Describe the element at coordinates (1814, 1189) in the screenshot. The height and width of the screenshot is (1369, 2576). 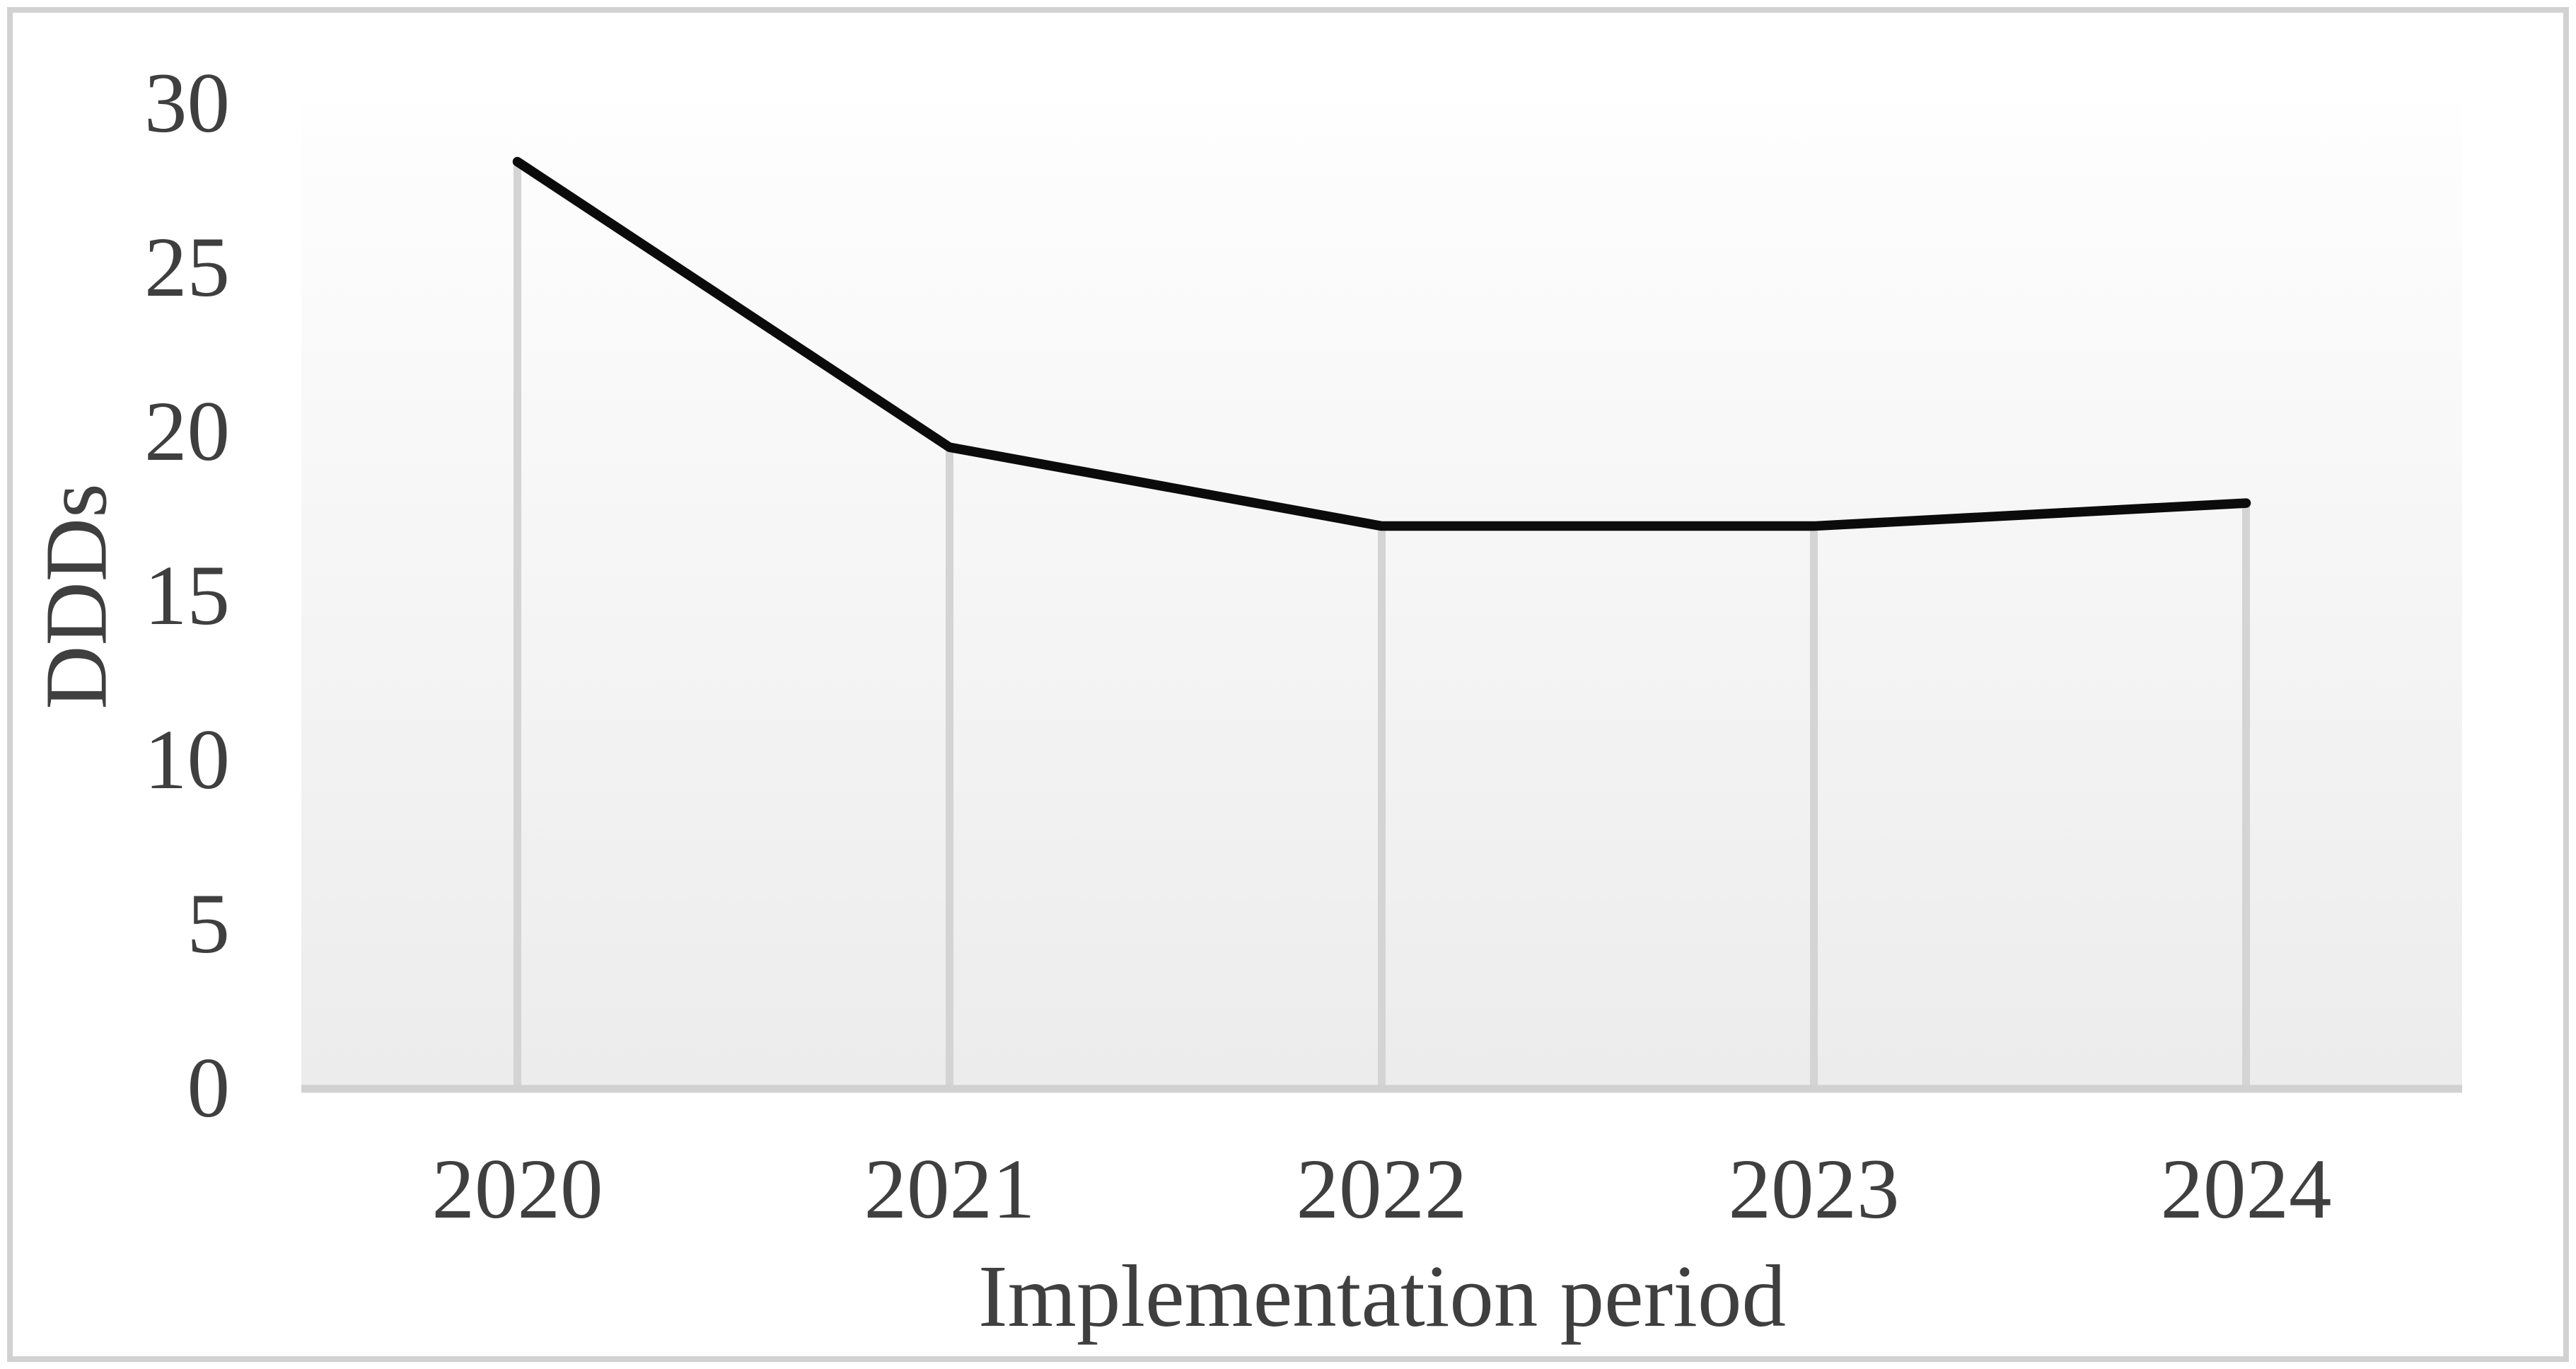
I see `x-tick-label-2023: 2023` at that location.